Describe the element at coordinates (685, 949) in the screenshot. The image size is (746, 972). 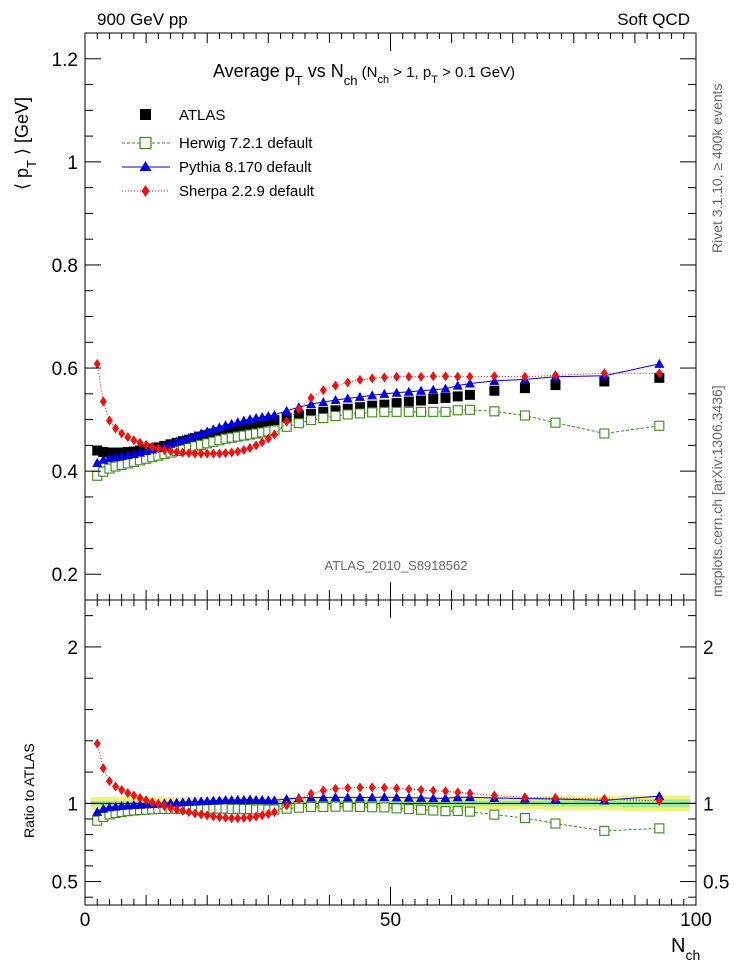
I see `x-axis-label: Nch` at that location.